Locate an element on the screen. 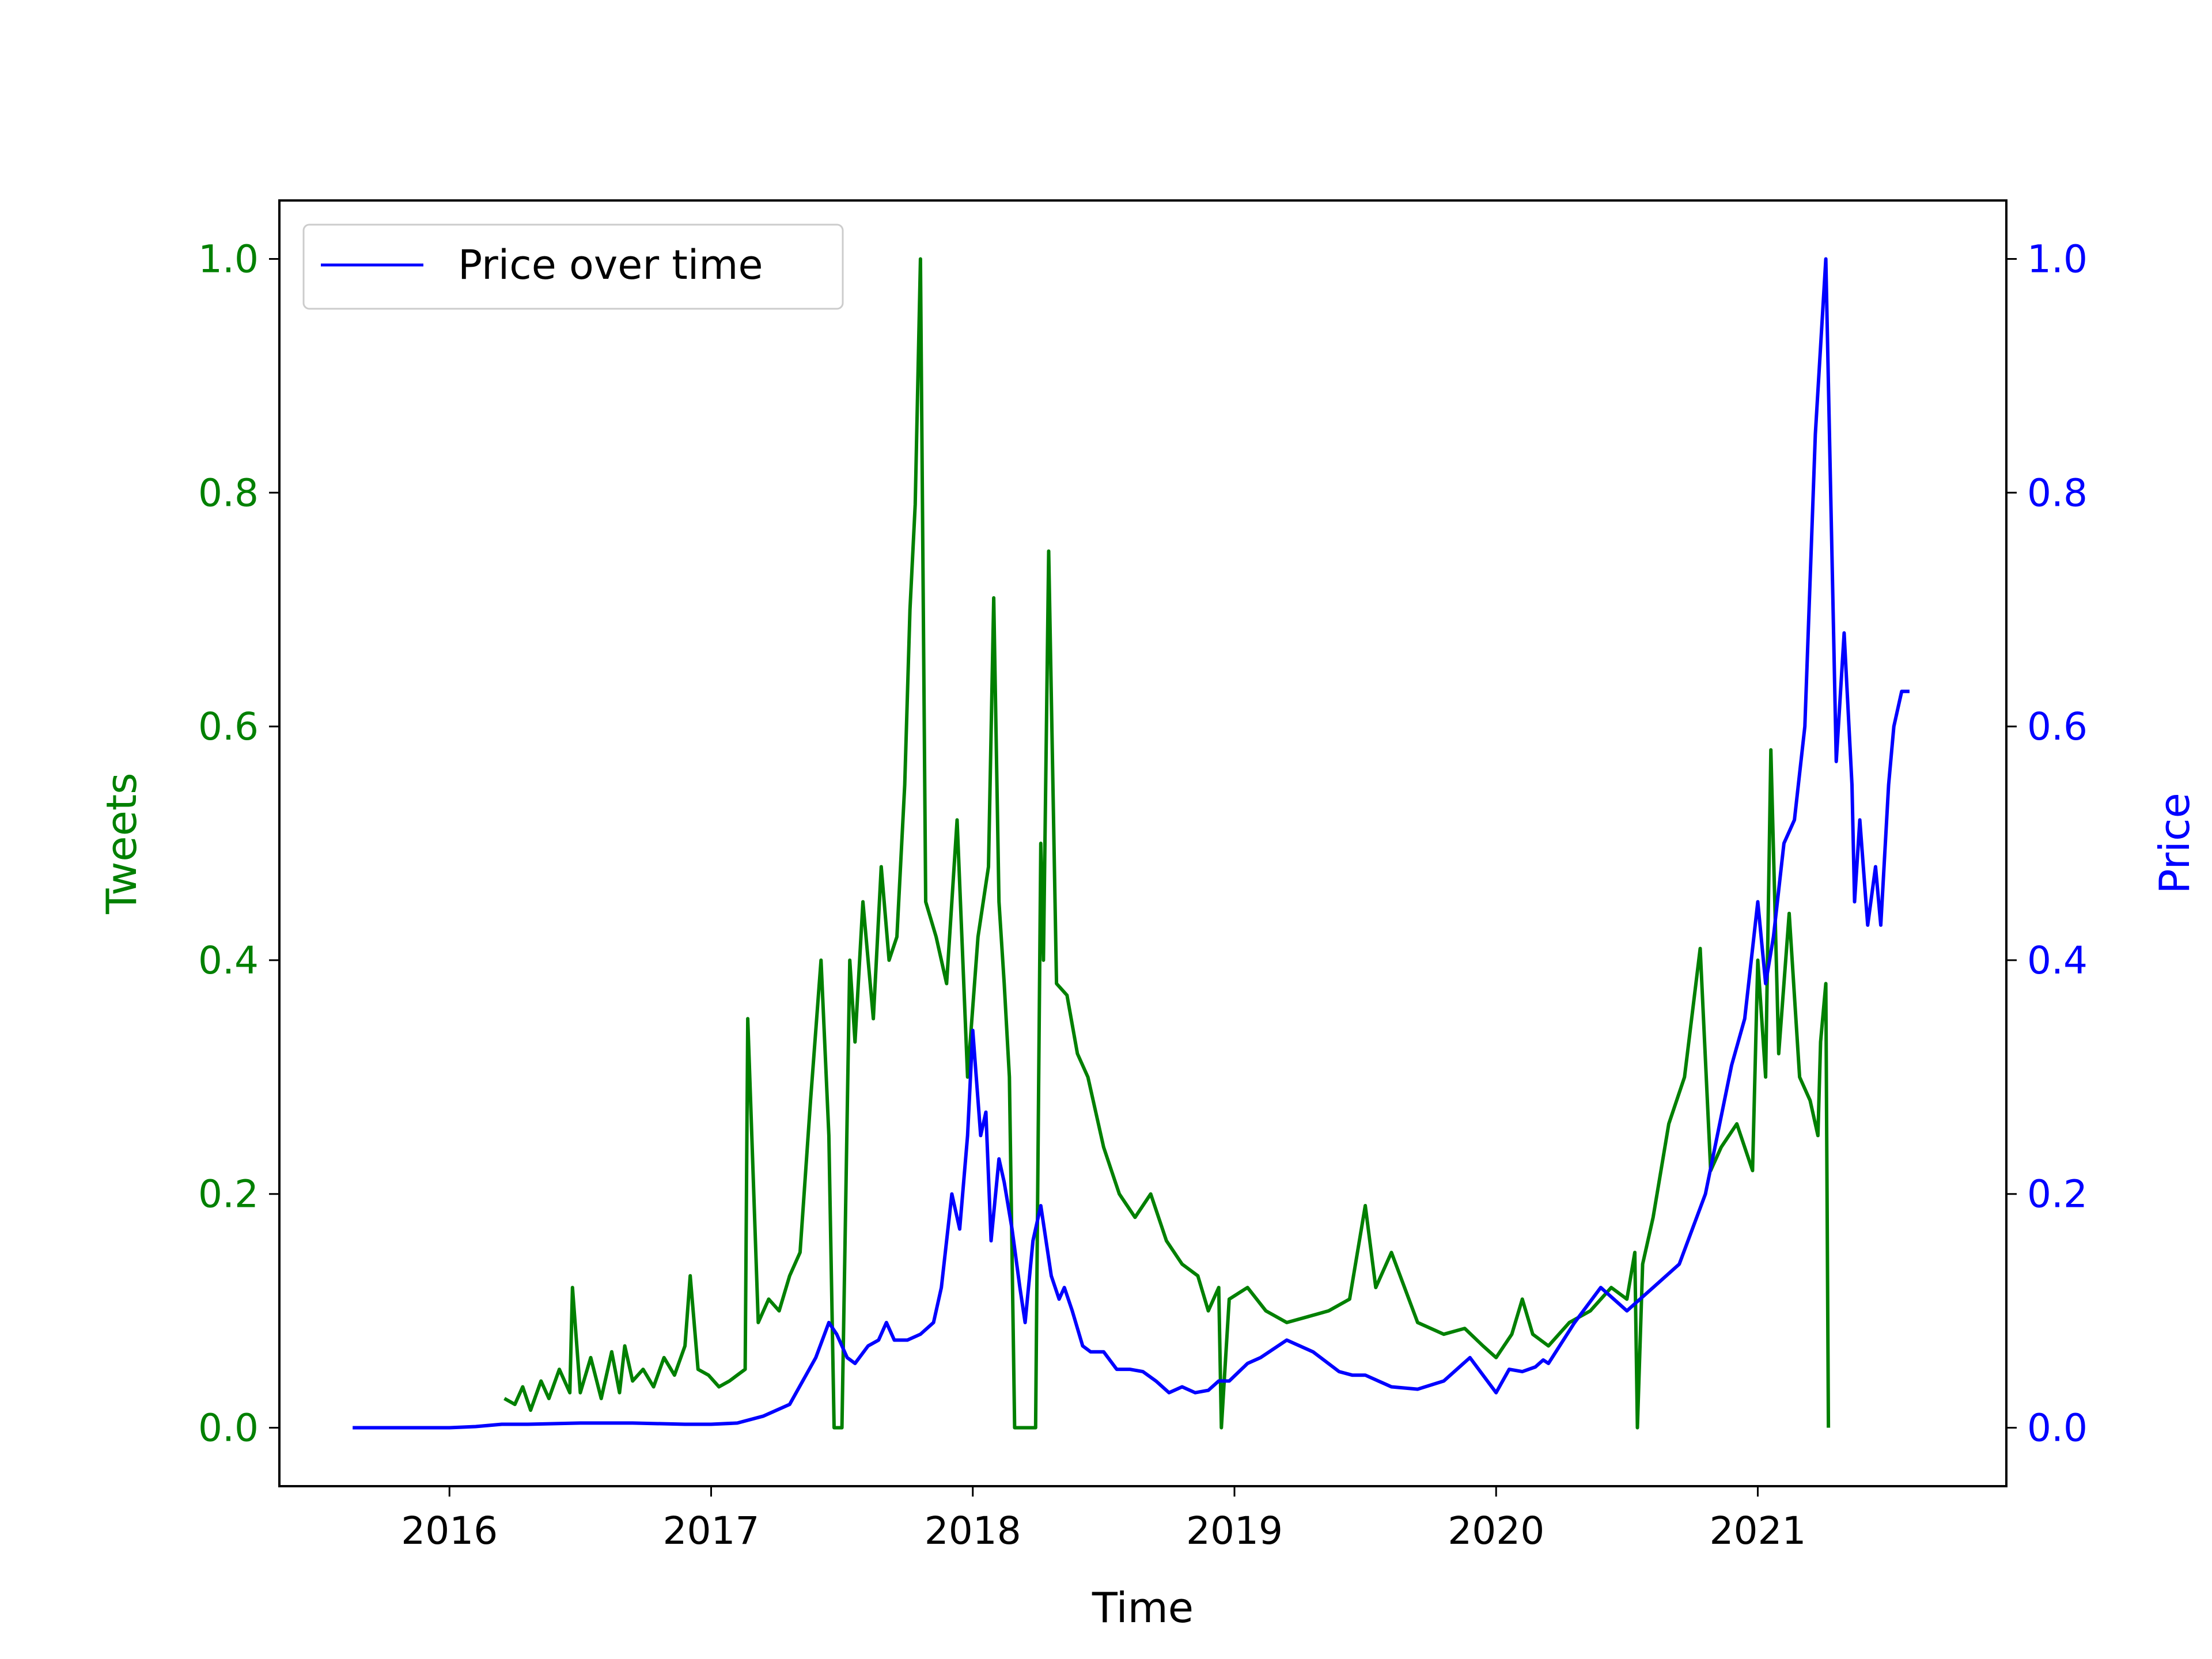  y-left-tick-label: 0.0 is located at coordinates (228, 1428).